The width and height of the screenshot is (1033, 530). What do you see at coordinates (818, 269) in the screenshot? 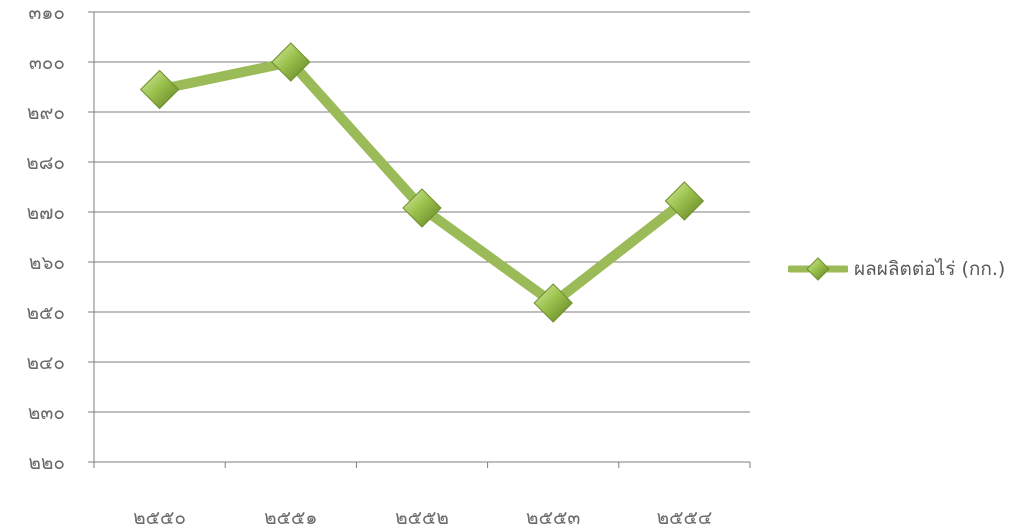
I see `legend-marker-icon` at bounding box center [818, 269].